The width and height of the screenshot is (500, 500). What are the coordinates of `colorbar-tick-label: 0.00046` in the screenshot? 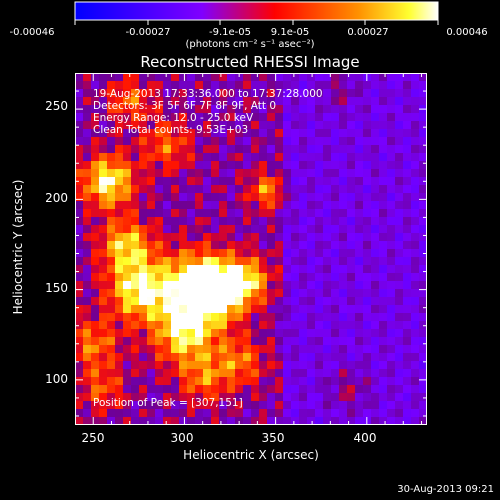 It's located at (467, 32).